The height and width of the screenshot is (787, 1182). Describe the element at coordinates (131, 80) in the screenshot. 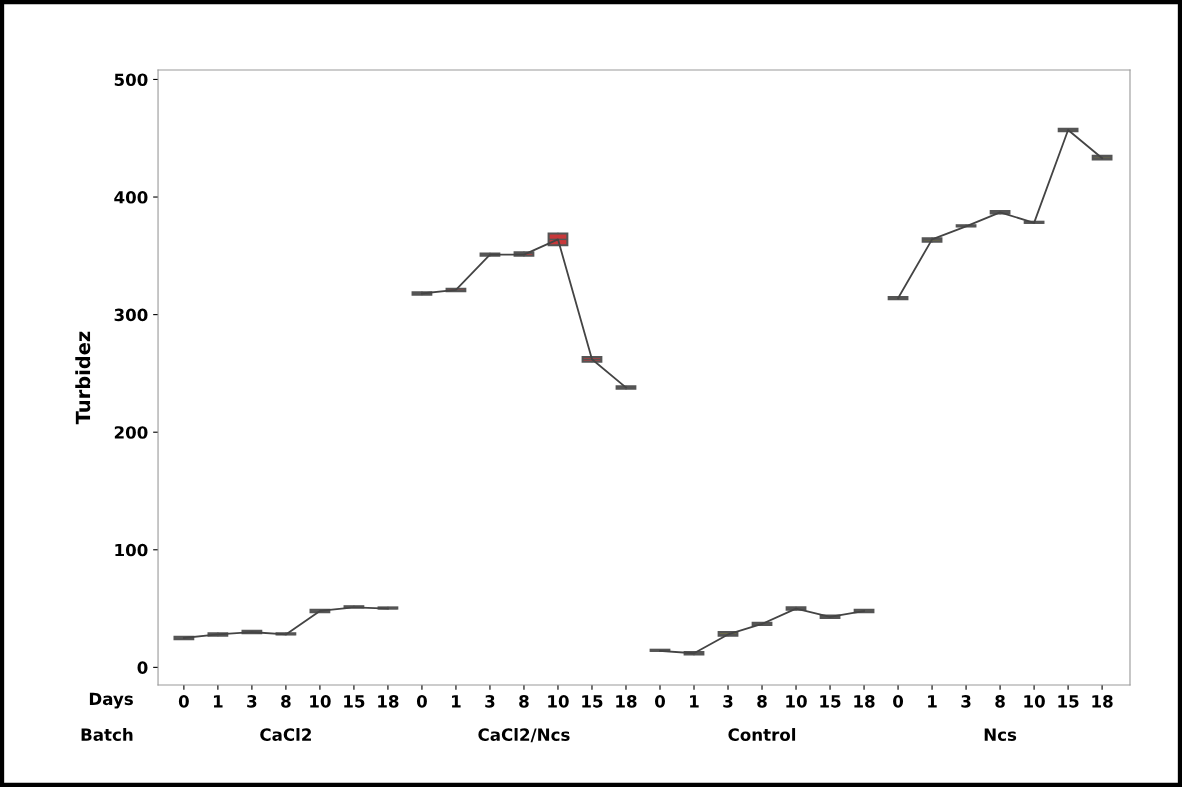

I see `y-tick-label: 500` at that location.